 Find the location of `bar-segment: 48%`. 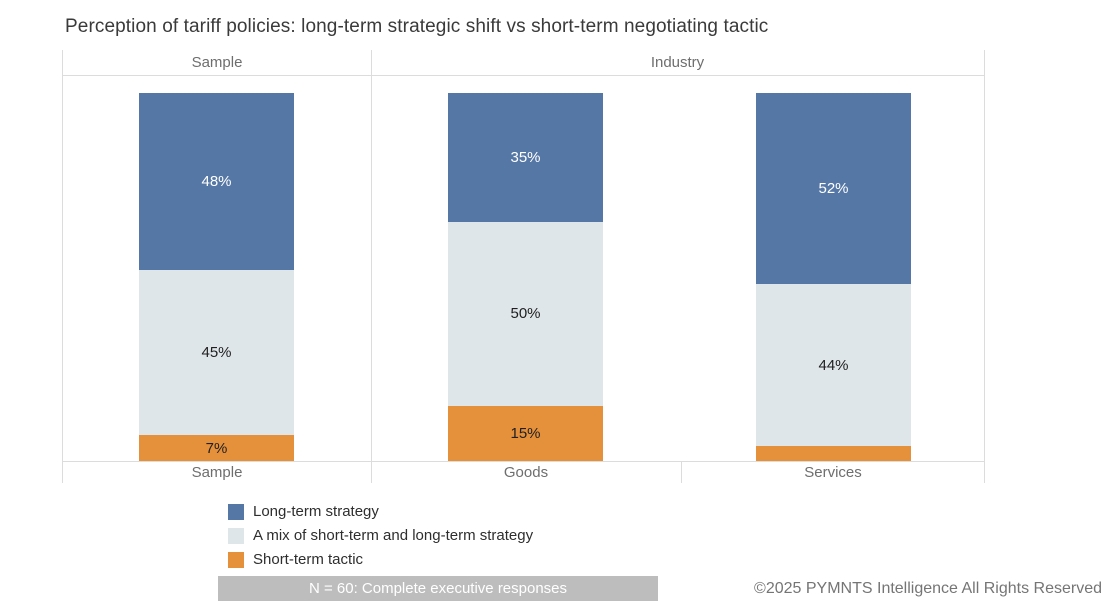

bar-segment: 48% is located at coordinates (216, 181).